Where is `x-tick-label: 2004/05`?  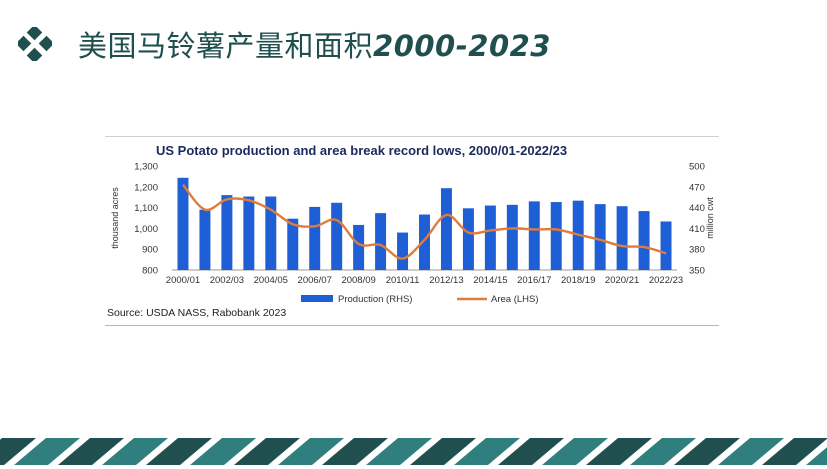 x-tick-label: 2004/05 is located at coordinates (271, 280).